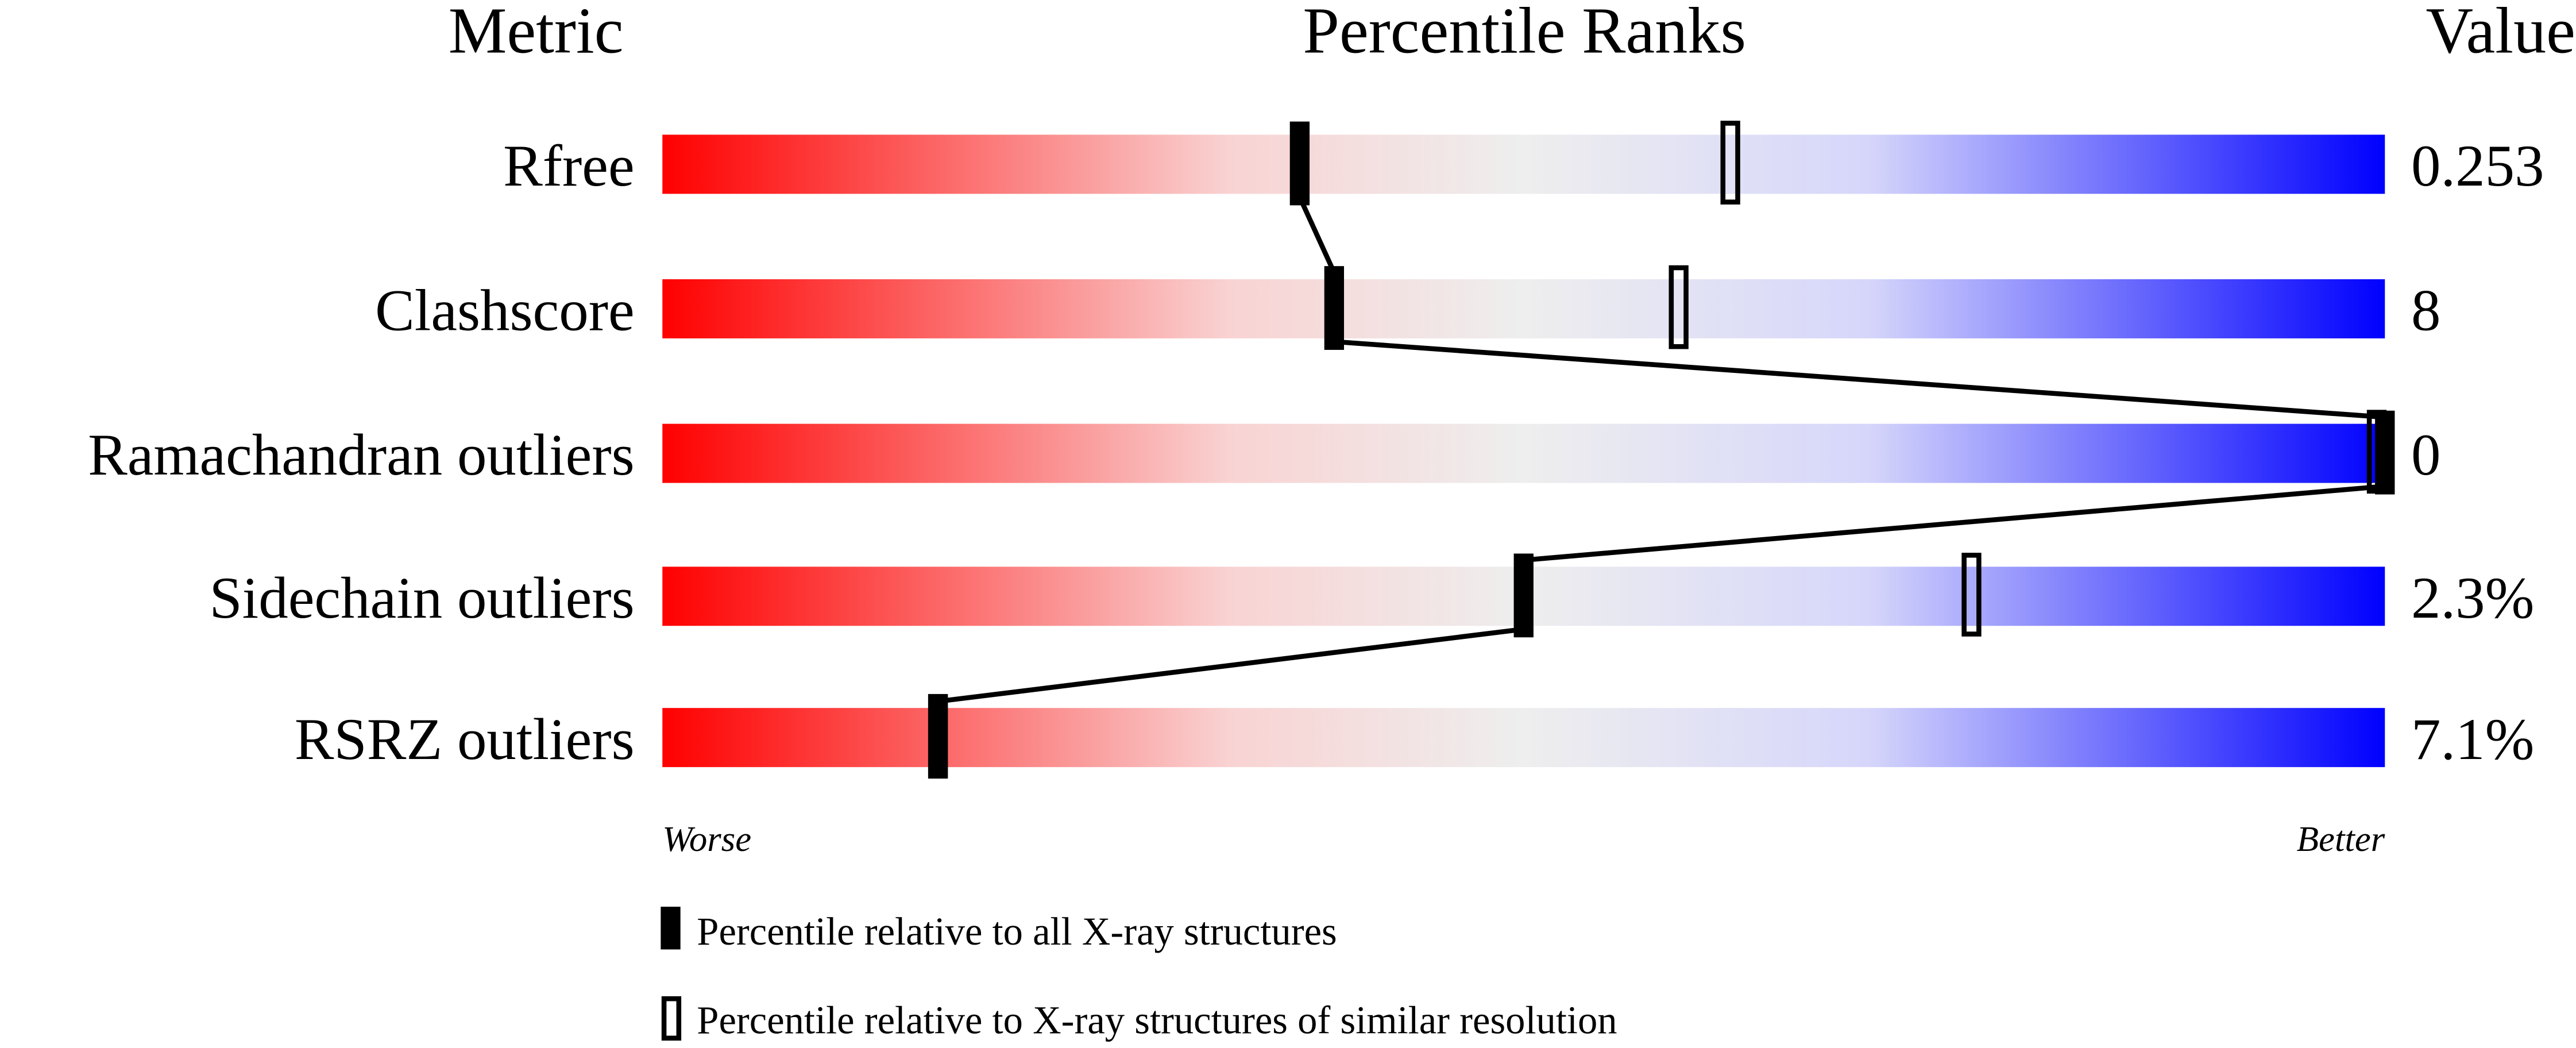 This screenshot has width=2576, height=1048. I want to click on metric-value: 8, so click(2425, 311).